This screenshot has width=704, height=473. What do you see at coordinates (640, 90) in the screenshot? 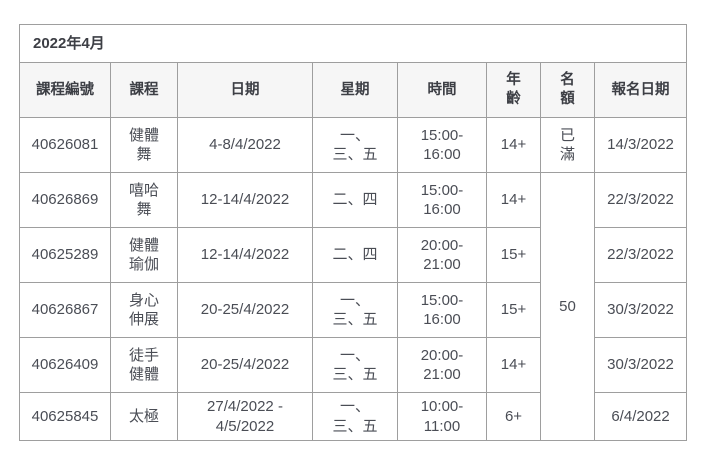
I see `col-header-enroll-date: 報名日期` at bounding box center [640, 90].